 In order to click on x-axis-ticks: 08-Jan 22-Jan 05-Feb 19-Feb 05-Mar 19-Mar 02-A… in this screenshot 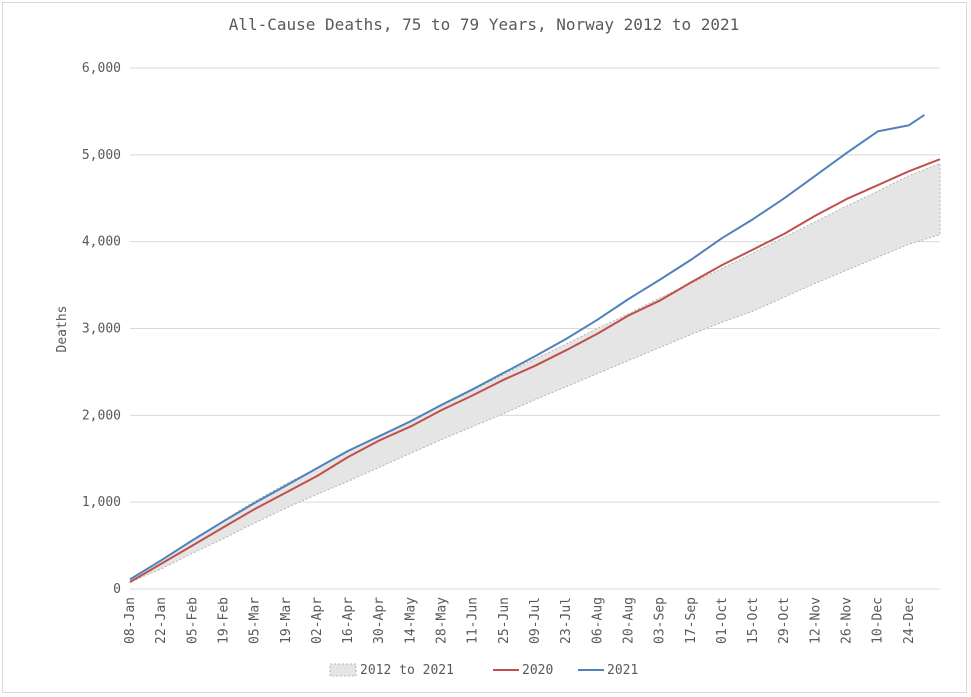, I will do `click(520, 620)`.